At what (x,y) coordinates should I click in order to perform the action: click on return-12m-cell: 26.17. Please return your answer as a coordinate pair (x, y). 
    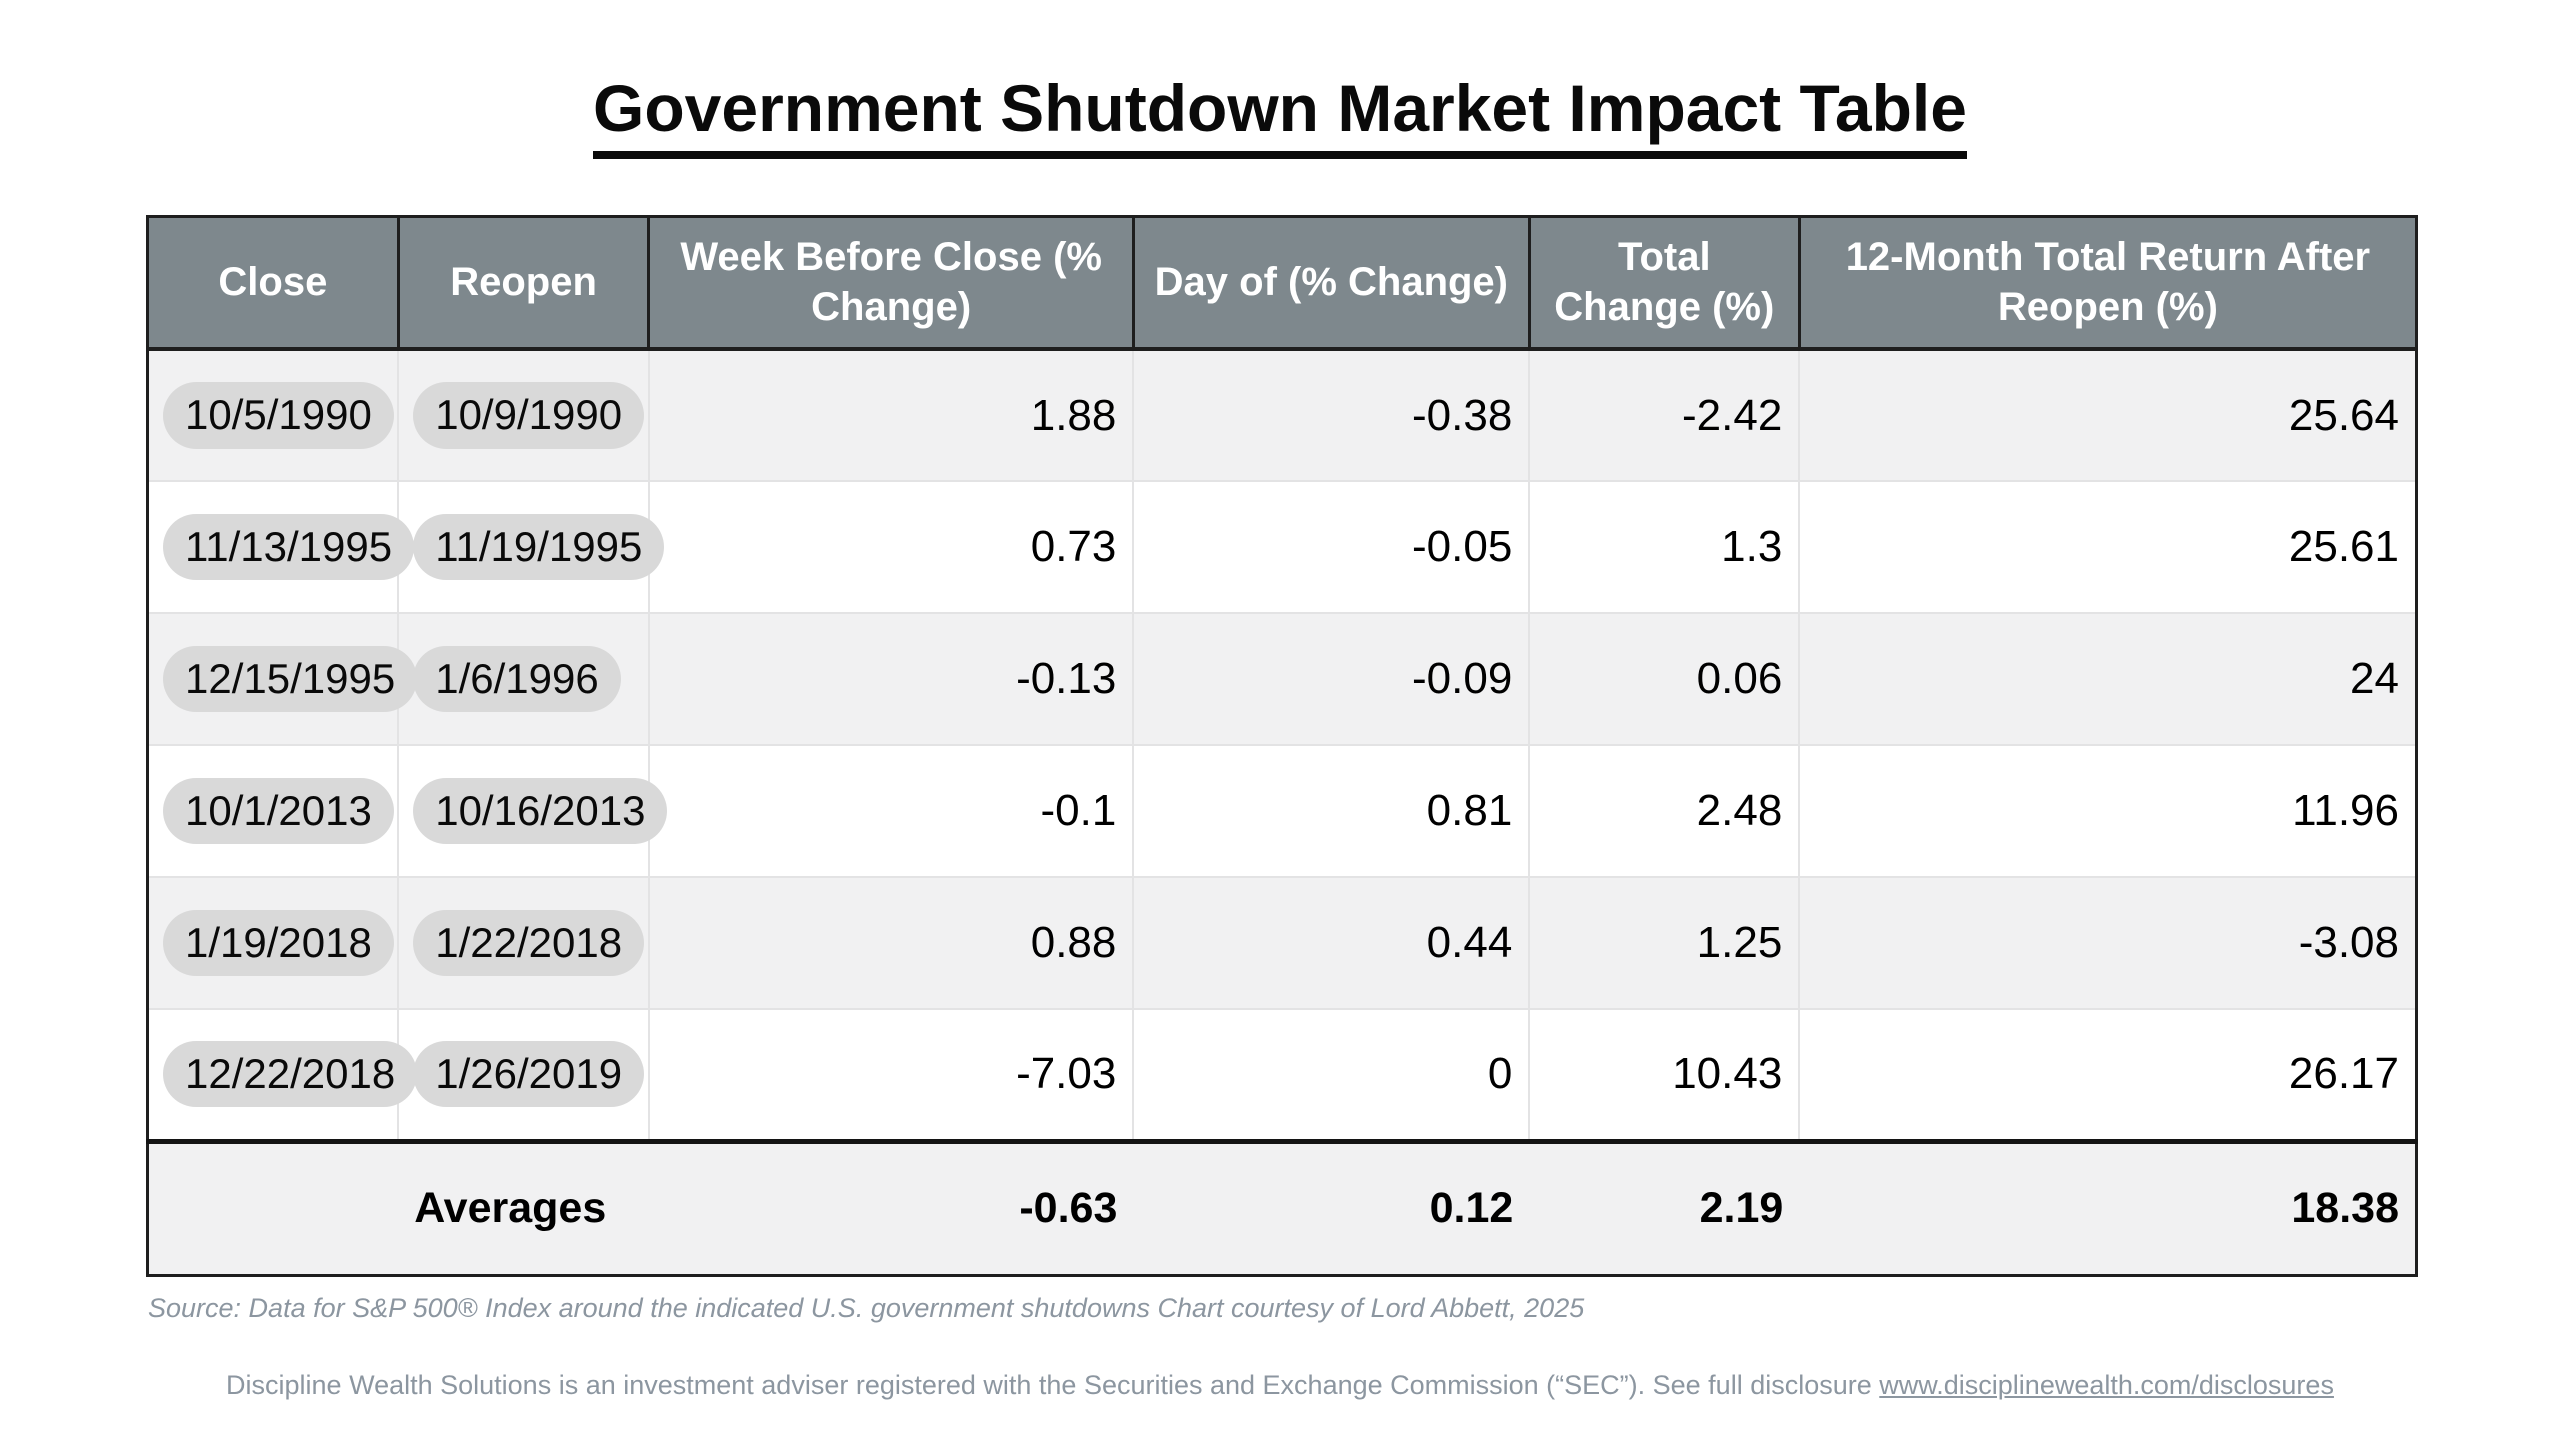
    Looking at the image, I should click on (2108, 1075).